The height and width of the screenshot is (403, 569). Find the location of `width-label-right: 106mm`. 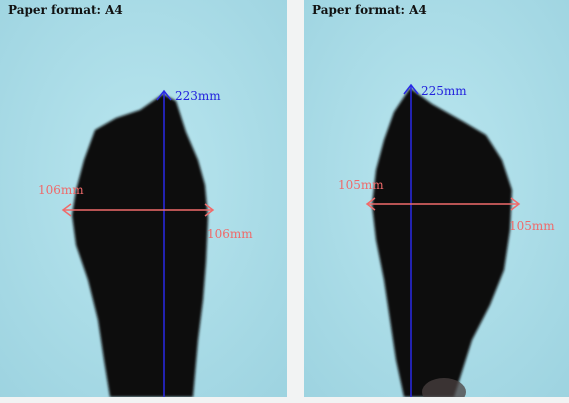

width-label-right: 106mm is located at coordinates (230, 234).